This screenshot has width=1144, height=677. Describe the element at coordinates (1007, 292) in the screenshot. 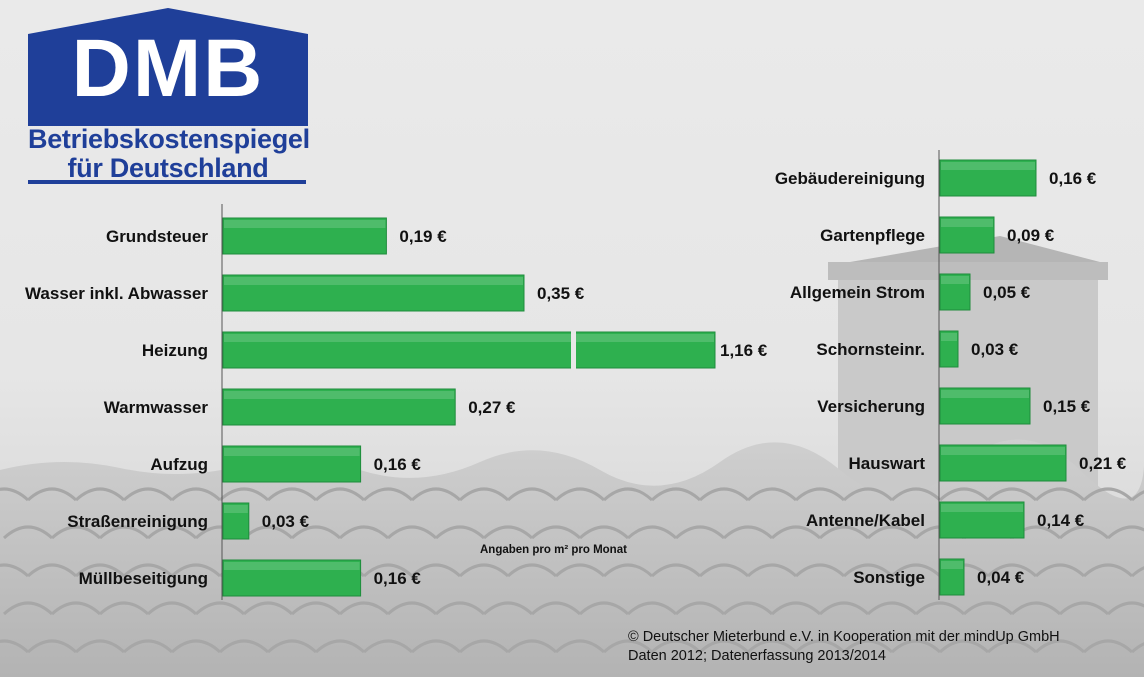

I see `value-label: 0,05 €` at that location.